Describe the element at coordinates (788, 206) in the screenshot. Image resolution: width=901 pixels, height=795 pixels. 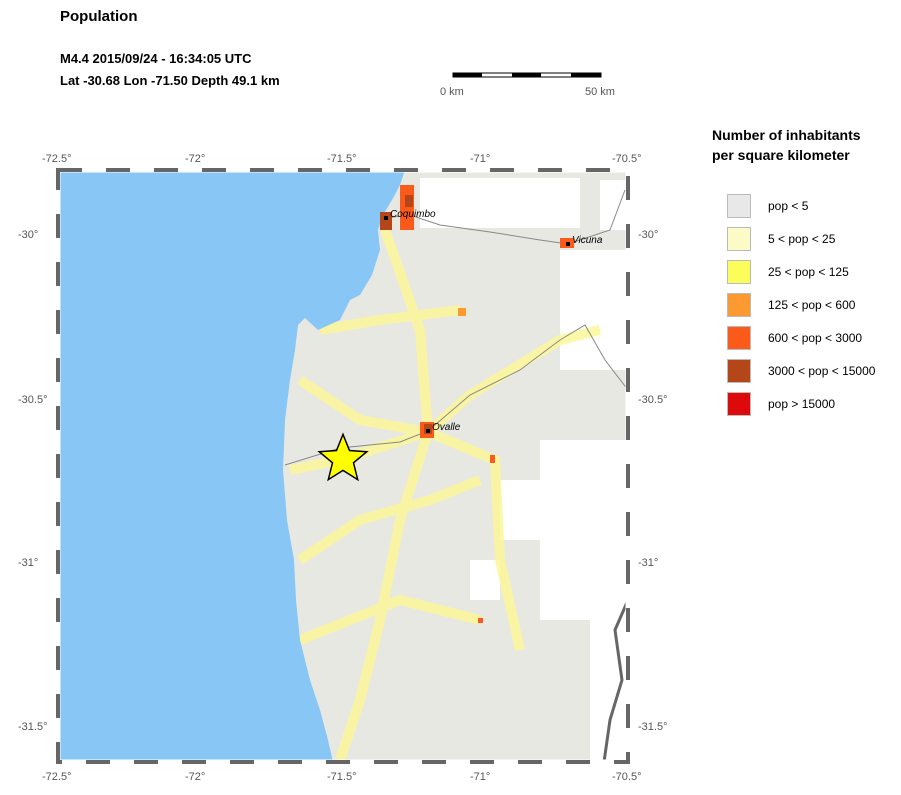
I see `legend-label: pop < 5` at that location.